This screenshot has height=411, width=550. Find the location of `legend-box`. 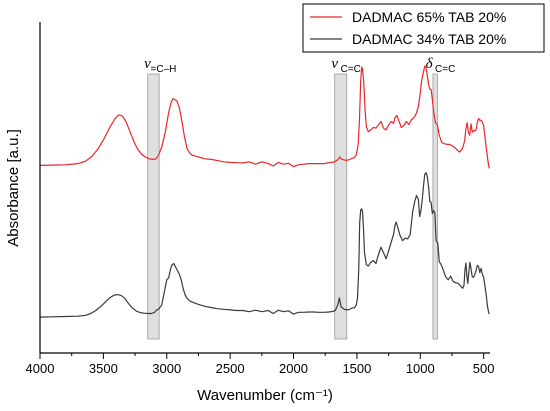

legend-box is located at coordinates (423, 28).